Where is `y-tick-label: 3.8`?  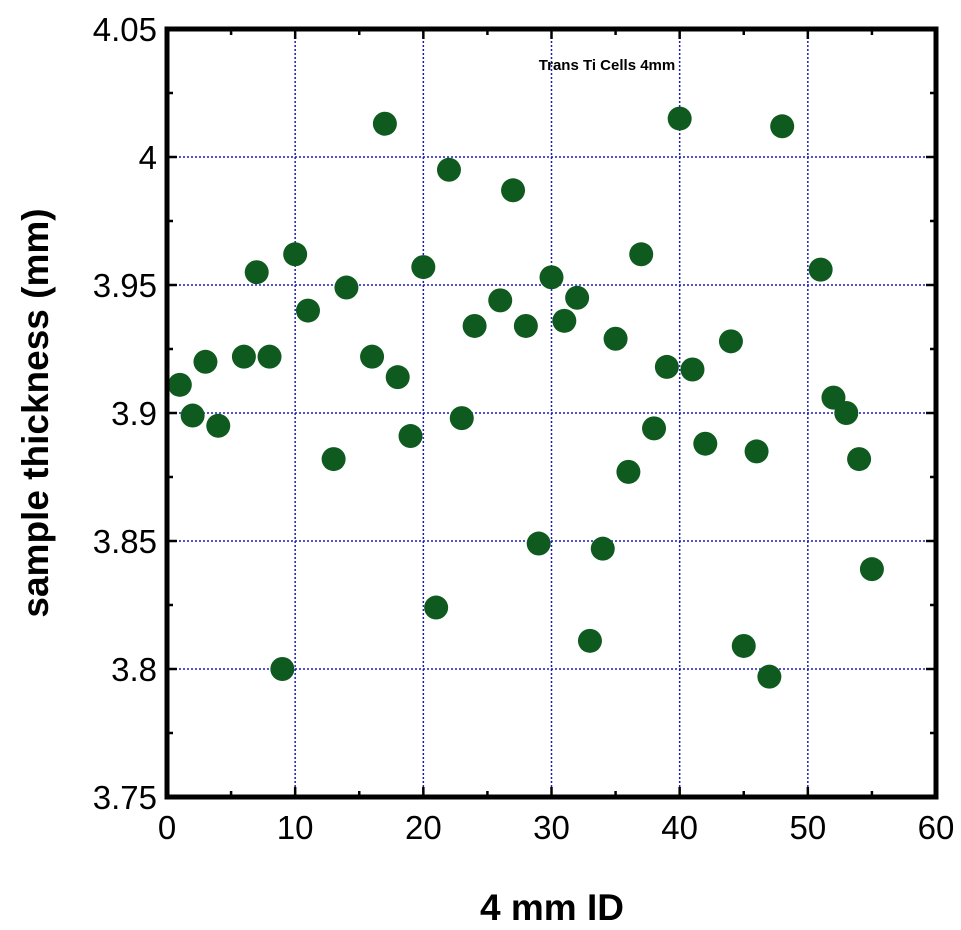 y-tick-label: 3.8 is located at coordinates (134, 669).